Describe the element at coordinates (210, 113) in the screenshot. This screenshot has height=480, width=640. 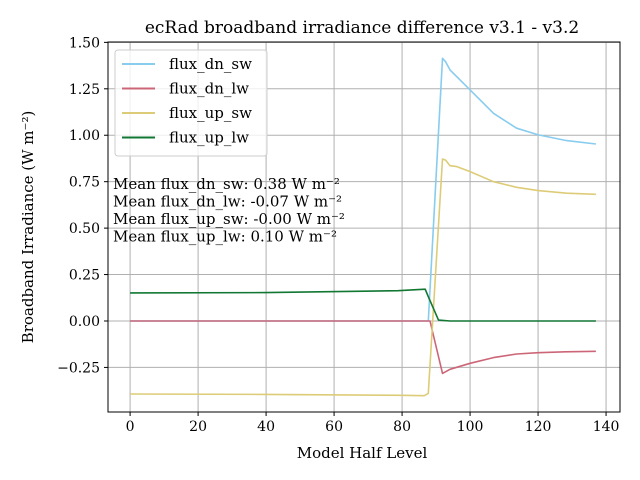
I see `legend-label: flux_up_sw` at that location.